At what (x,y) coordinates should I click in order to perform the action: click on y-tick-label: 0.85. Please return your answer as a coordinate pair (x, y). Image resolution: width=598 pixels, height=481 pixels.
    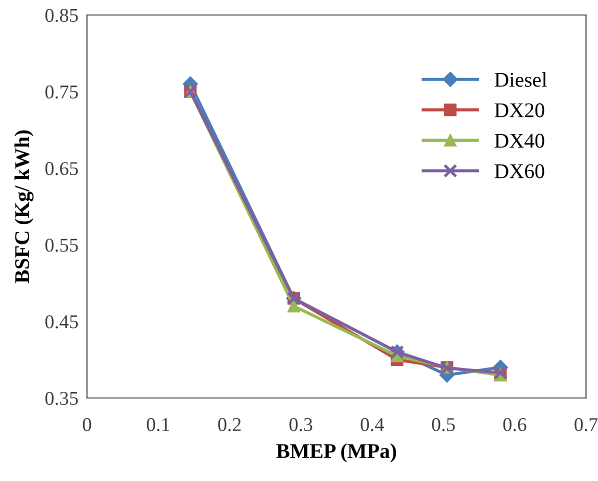
    Looking at the image, I should click on (61, 15).